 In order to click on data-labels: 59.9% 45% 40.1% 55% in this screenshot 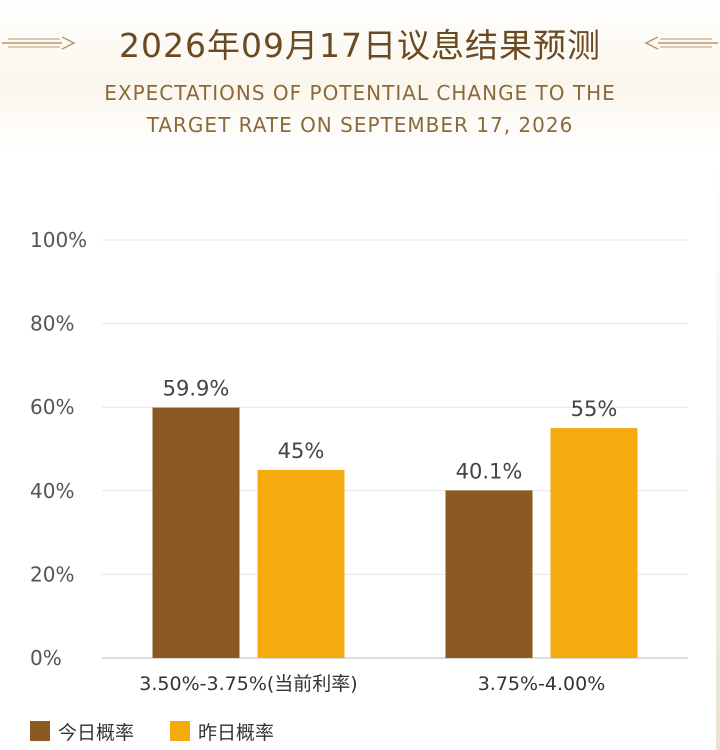, I will do `click(390, 430)`.